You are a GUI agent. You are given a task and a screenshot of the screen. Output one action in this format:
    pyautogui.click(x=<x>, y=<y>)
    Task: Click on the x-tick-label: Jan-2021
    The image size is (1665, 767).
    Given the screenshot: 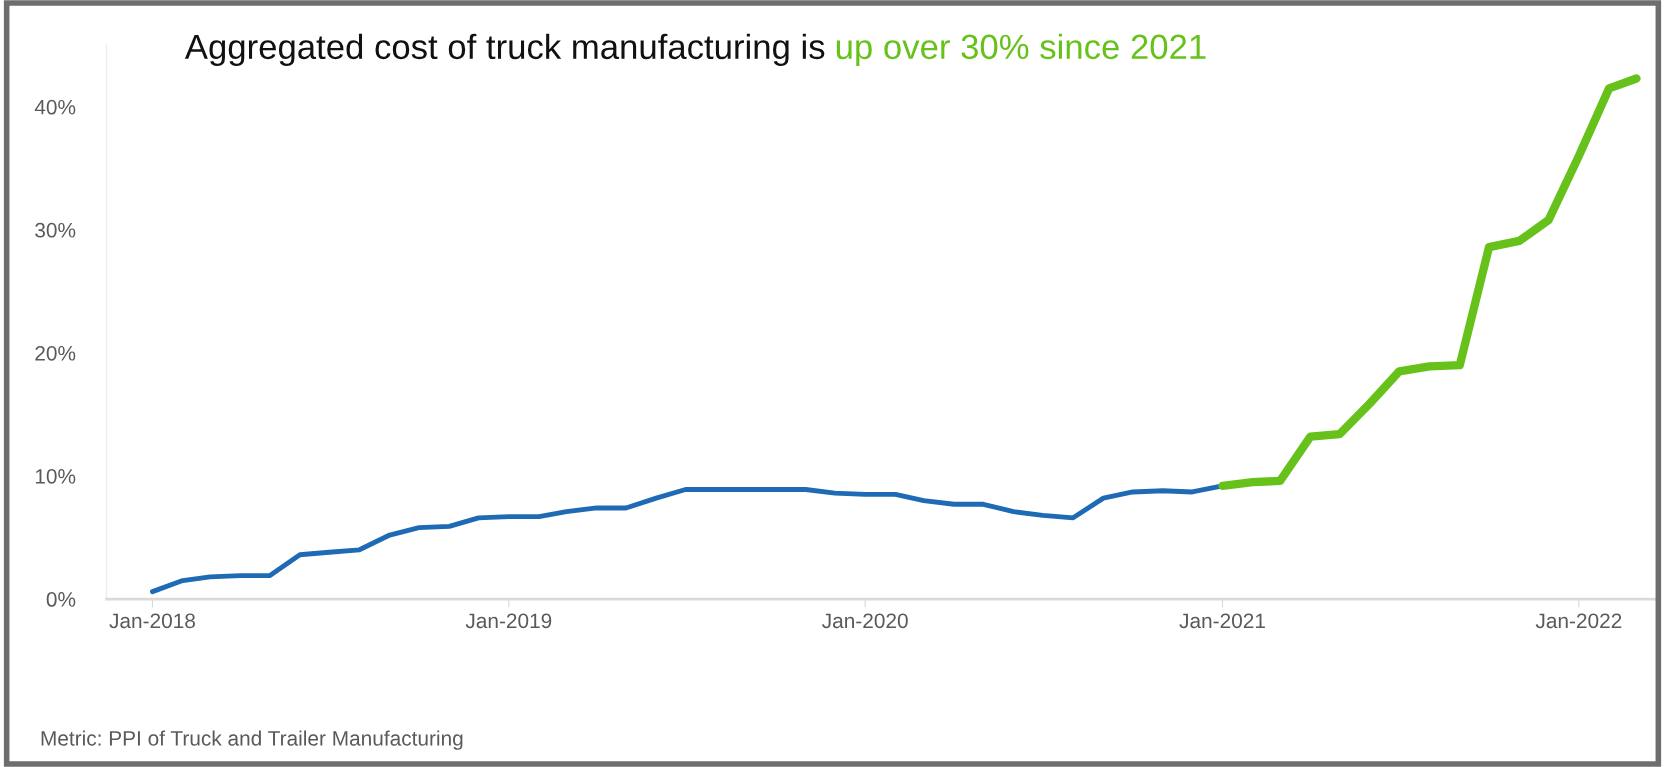 What is the action you would take?
    pyautogui.click(x=1222, y=621)
    